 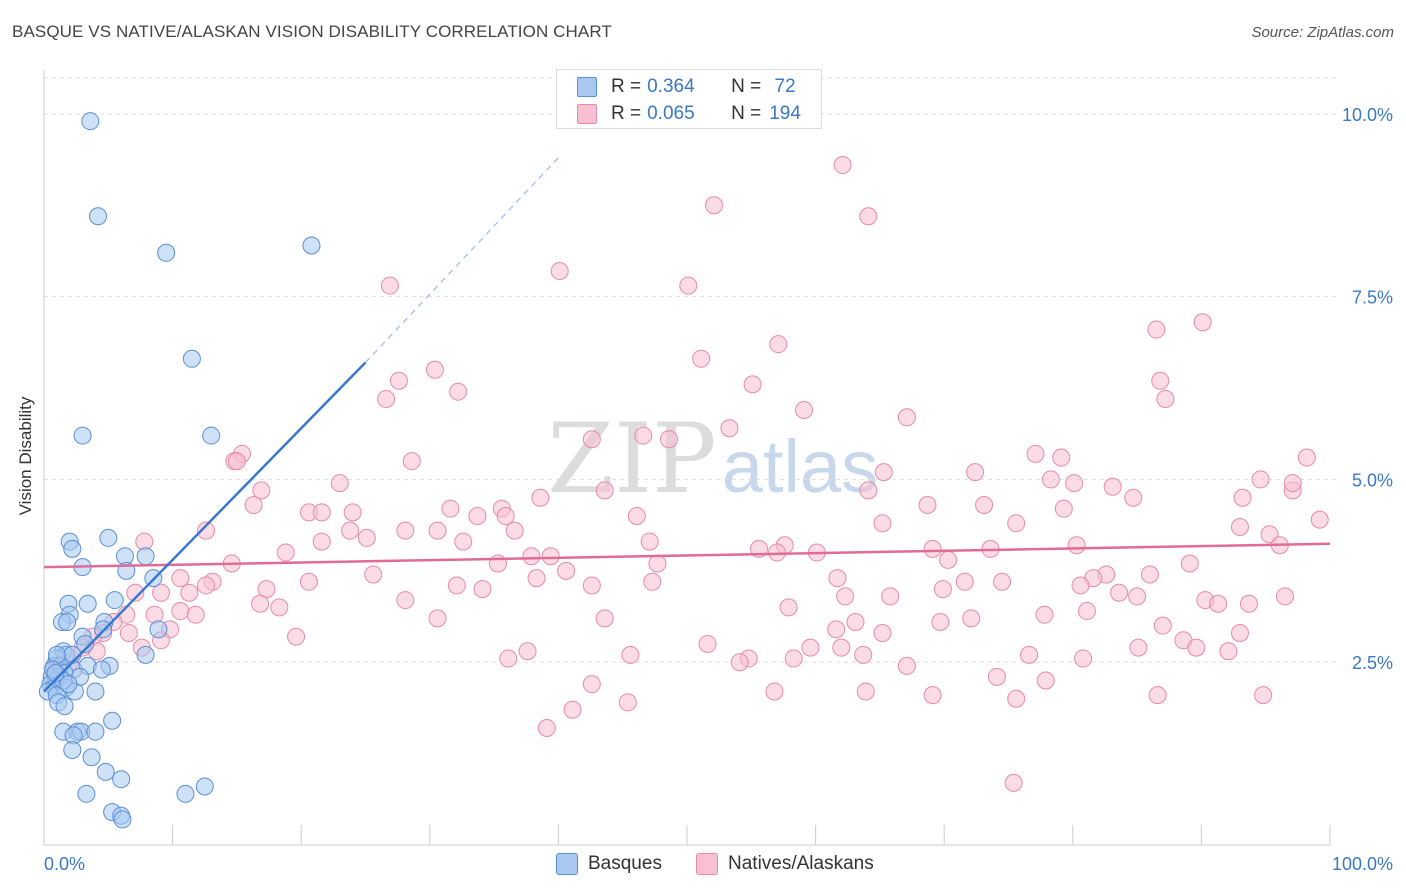 I want to click on legend-label-basques: Basques, so click(x=625, y=863).